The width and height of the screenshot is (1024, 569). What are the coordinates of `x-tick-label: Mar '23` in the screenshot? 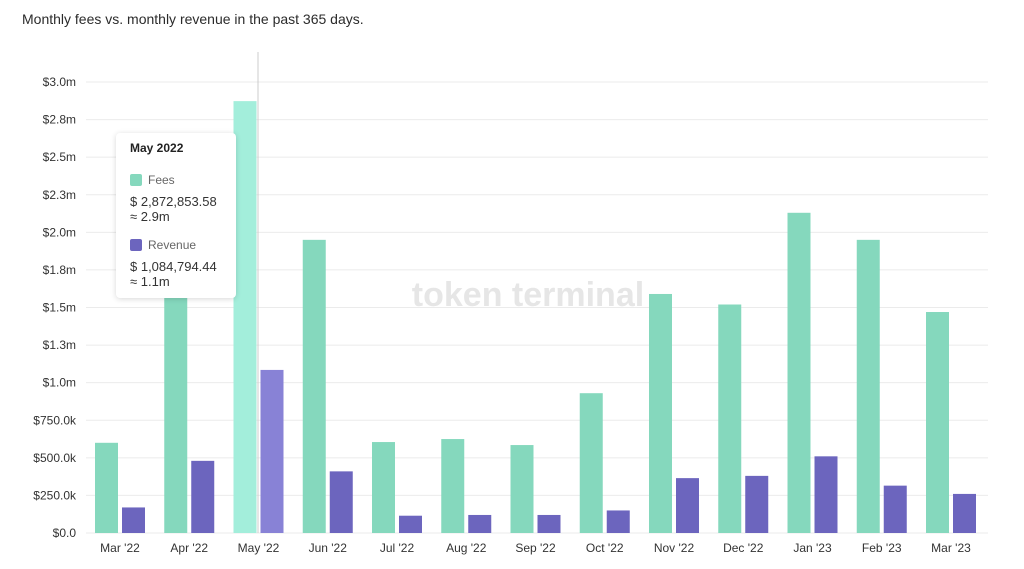 It's located at (951, 548).